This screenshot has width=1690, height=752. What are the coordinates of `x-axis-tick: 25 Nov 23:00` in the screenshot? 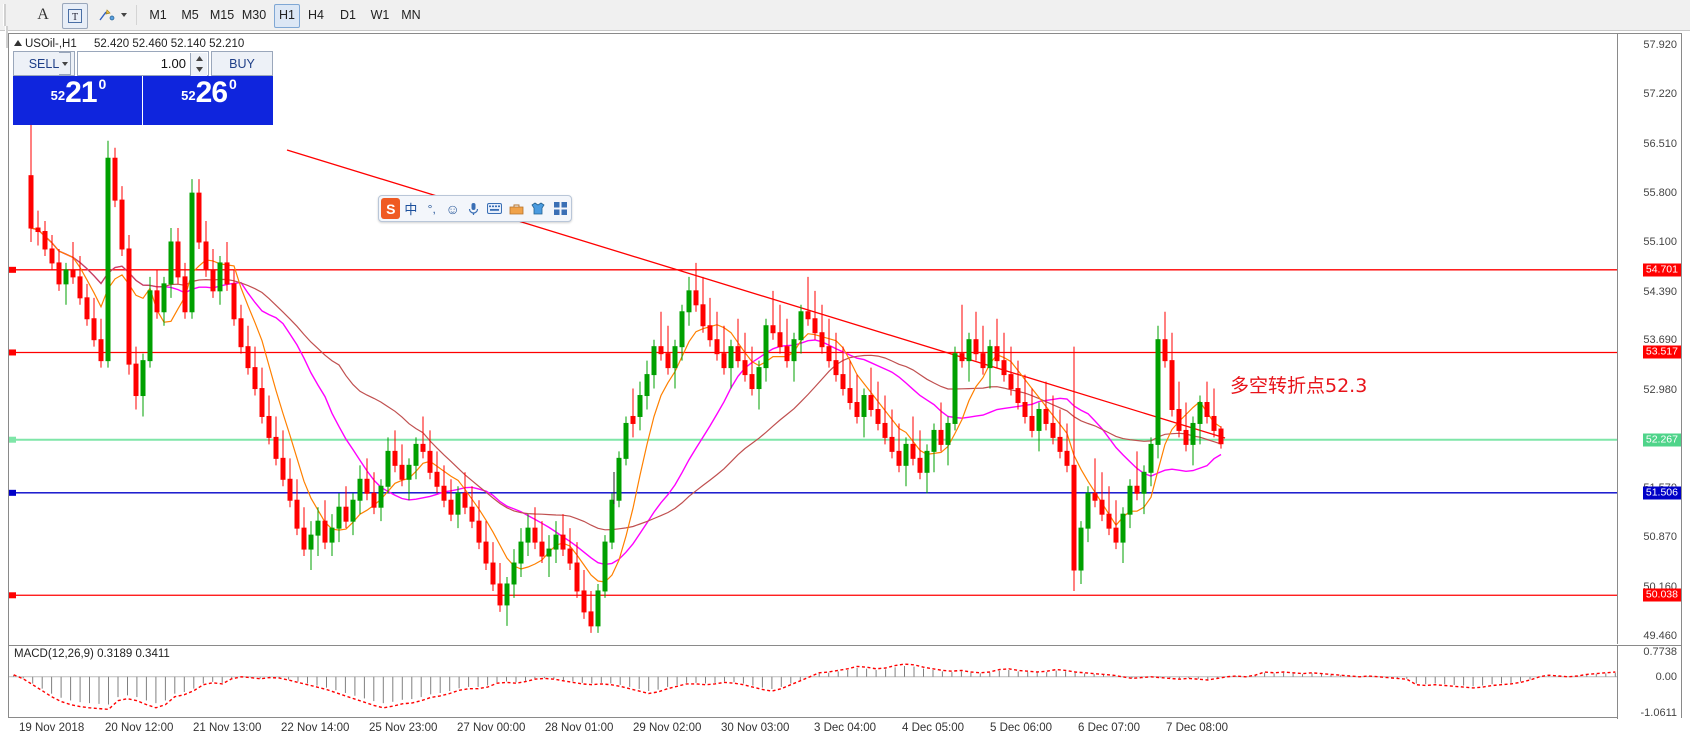 It's located at (403, 728).